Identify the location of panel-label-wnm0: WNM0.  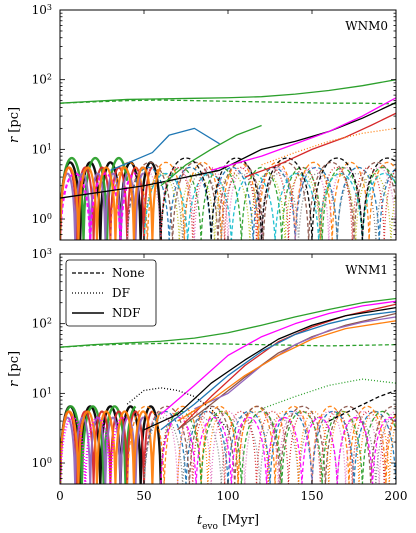
(366, 26).